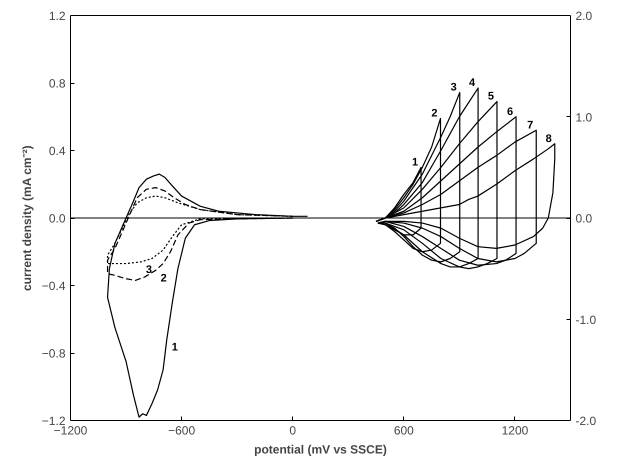 This screenshot has height=475, width=626. I want to click on annotation: 6, so click(510, 112).